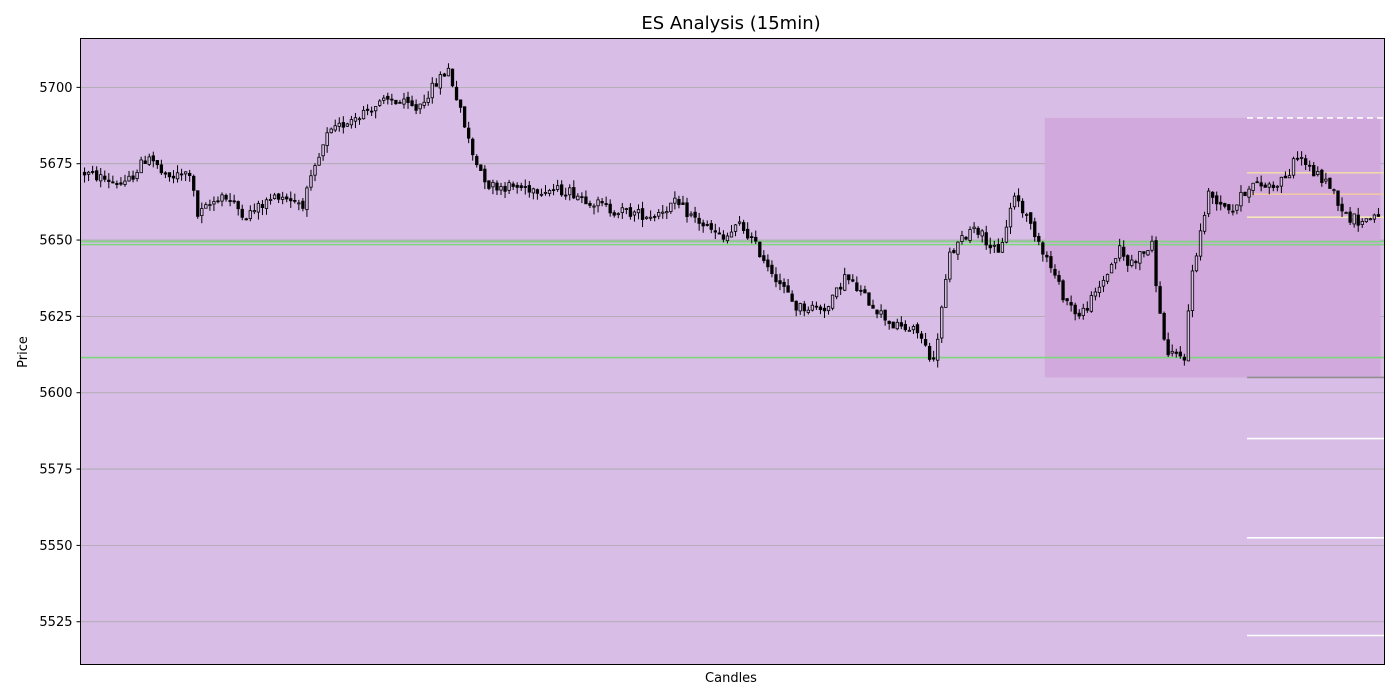 This screenshot has width=1400, height=700. I want to click on chart-title: ES Analysis (15min), so click(730, 23).